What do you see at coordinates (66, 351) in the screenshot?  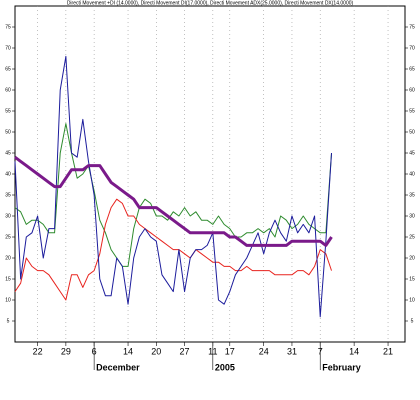 I see `x-tick-label: 29` at bounding box center [66, 351].